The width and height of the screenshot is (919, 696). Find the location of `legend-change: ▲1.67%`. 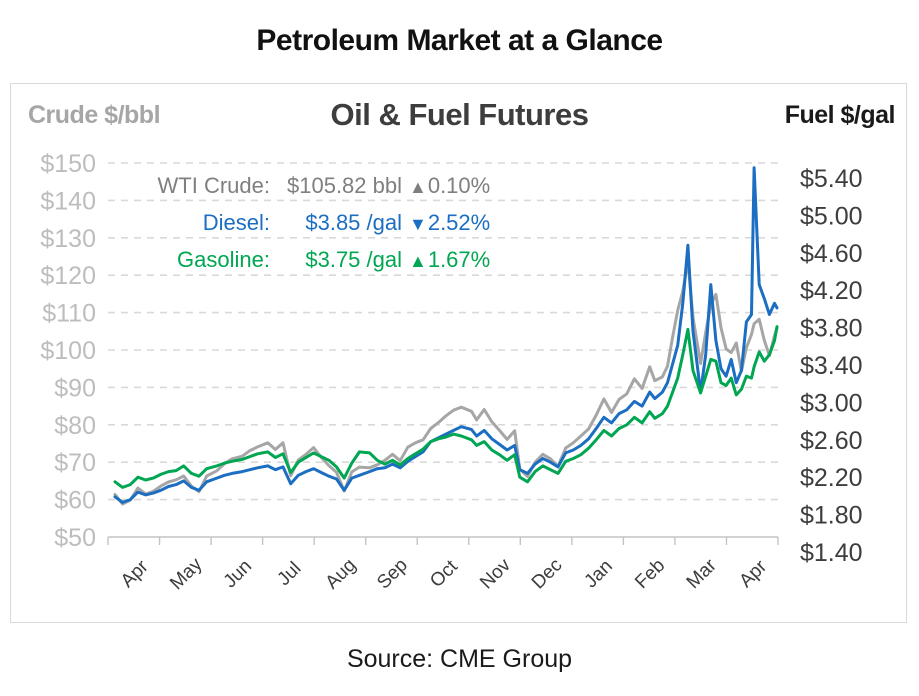

legend-change: ▲1.67% is located at coordinates (449, 260).